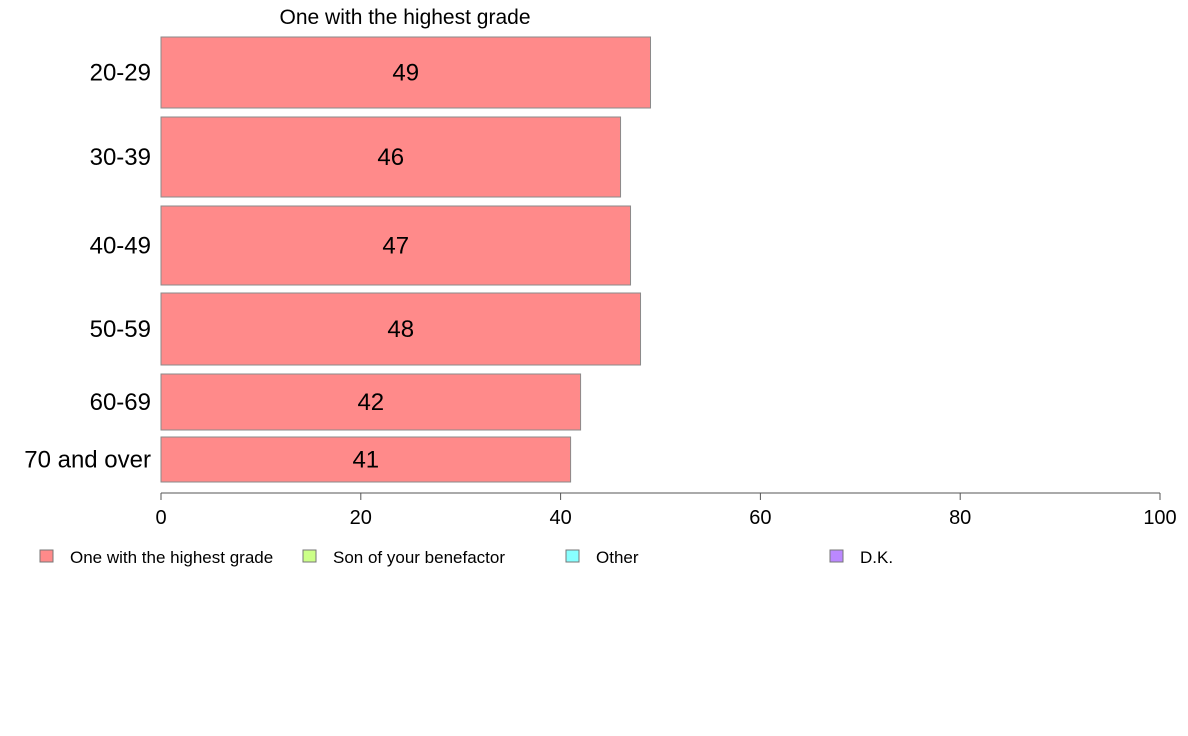 This screenshot has height=736, width=1188. What do you see at coordinates (405, 17) in the screenshot?
I see `panel-title: One with the highest grade` at bounding box center [405, 17].